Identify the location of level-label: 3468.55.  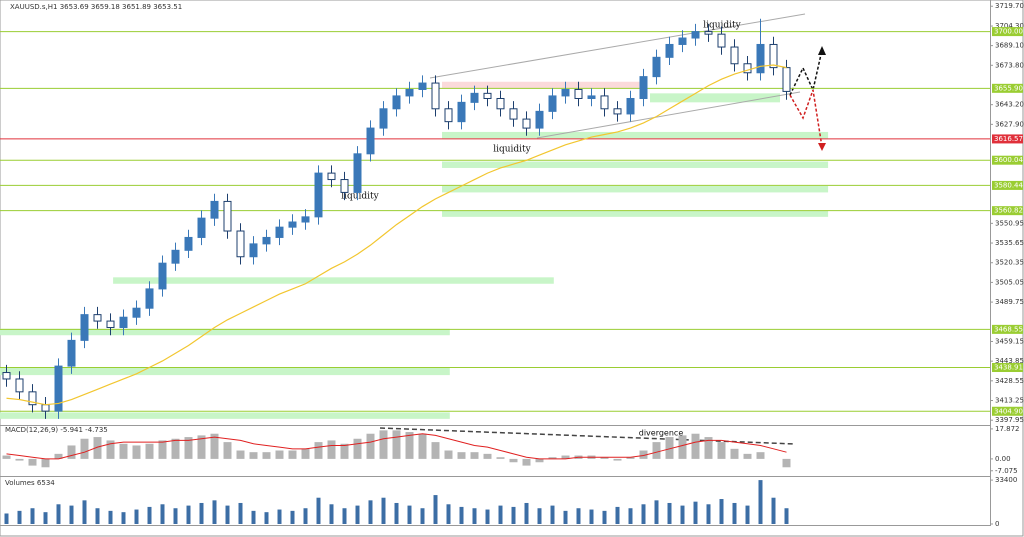
(1008, 329).